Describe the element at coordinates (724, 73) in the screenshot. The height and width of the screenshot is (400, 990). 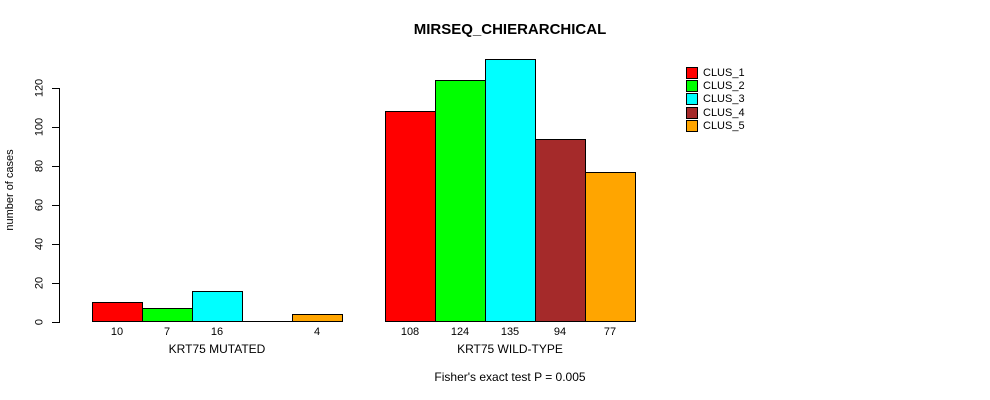
I see `legend-label-clus_1: CLUS_1` at that location.